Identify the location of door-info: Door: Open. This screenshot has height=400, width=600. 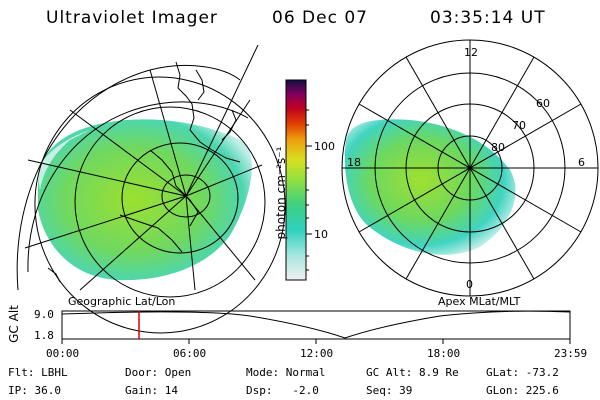
(158, 372).